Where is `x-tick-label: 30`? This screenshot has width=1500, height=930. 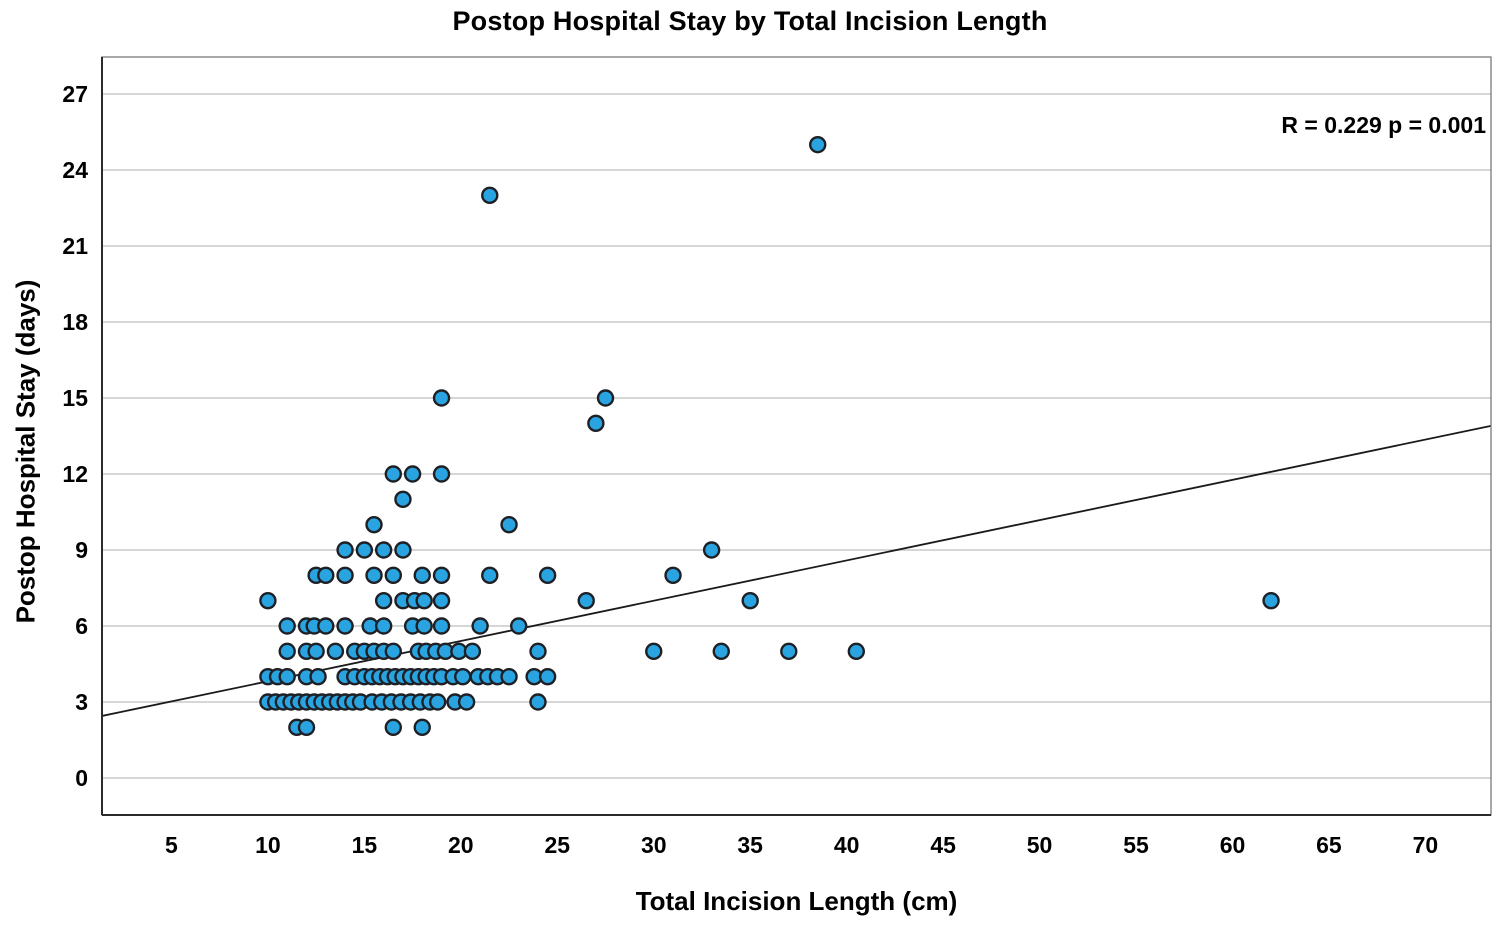 x-tick-label: 30 is located at coordinates (654, 845).